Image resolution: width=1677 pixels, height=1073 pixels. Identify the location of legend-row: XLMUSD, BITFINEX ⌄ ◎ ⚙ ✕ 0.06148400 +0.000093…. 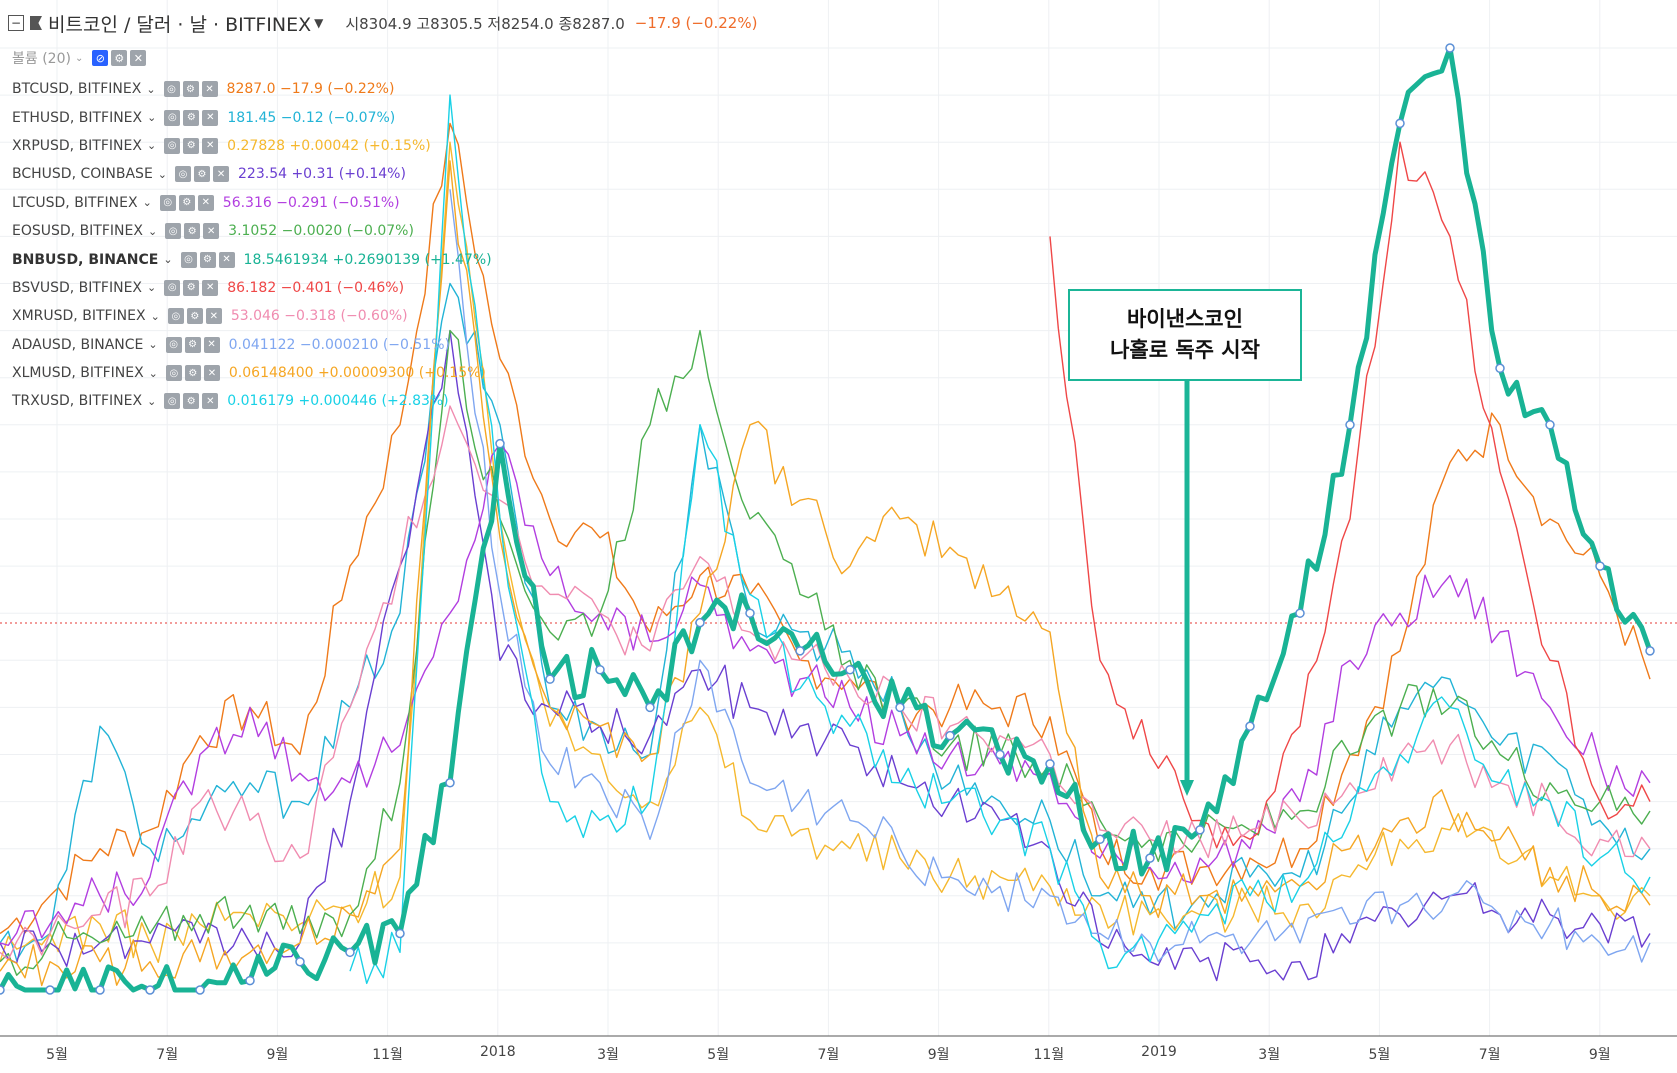
(252, 373).